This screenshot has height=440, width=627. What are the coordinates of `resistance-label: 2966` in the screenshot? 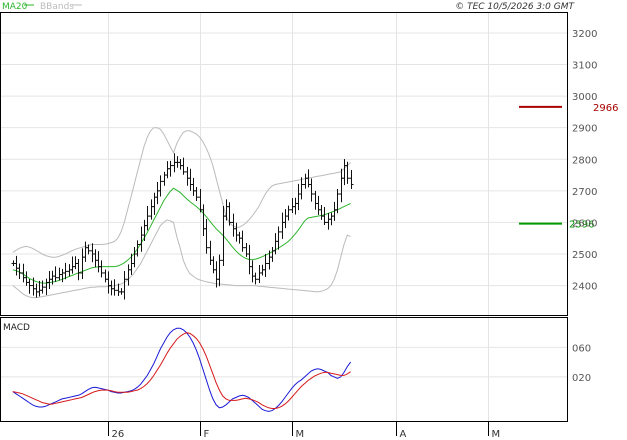 It's located at (605, 108).